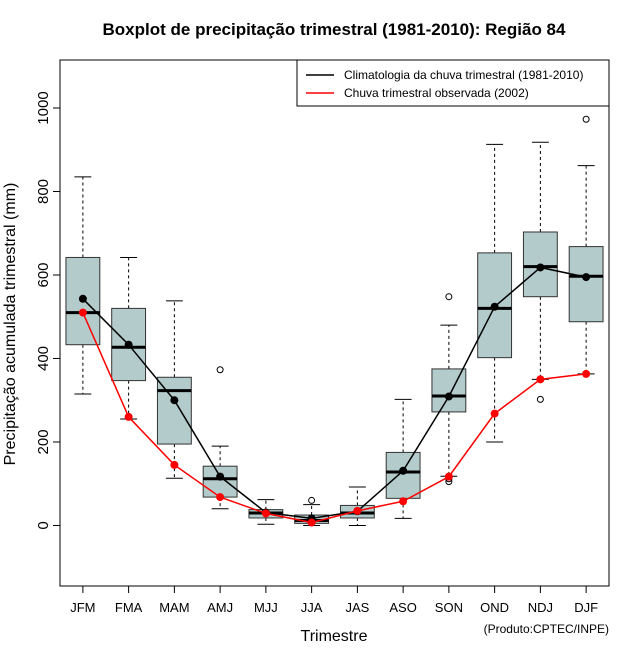 Image resolution: width=640 pixels, height=660 pixels. I want to click on box-jas, so click(357, 506).